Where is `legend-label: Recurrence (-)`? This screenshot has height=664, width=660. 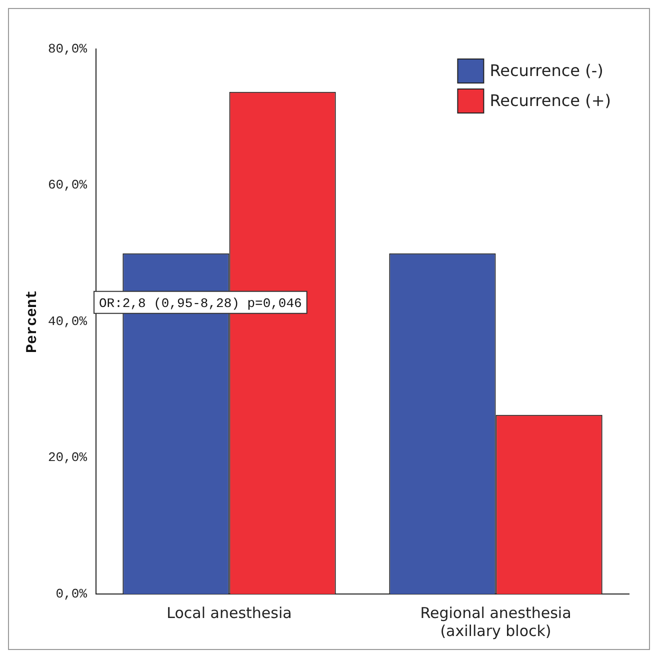 legend-label: Recurrence (-) is located at coordinates (547, 70).